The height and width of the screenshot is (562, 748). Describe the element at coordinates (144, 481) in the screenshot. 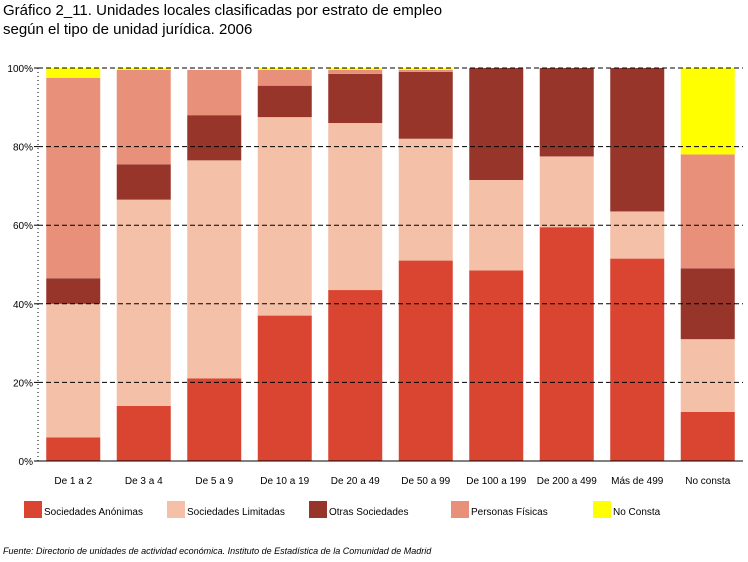

I see `x-tick-label: De 3 a 4` at that location.